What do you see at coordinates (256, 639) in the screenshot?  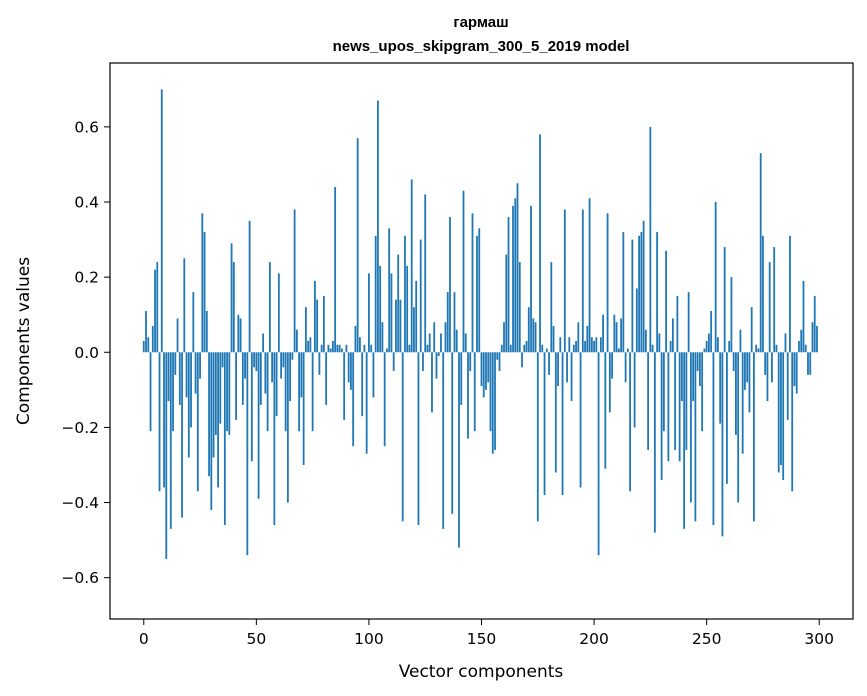 I see `x-tick-label: 50` at bounding box center [256, 639].